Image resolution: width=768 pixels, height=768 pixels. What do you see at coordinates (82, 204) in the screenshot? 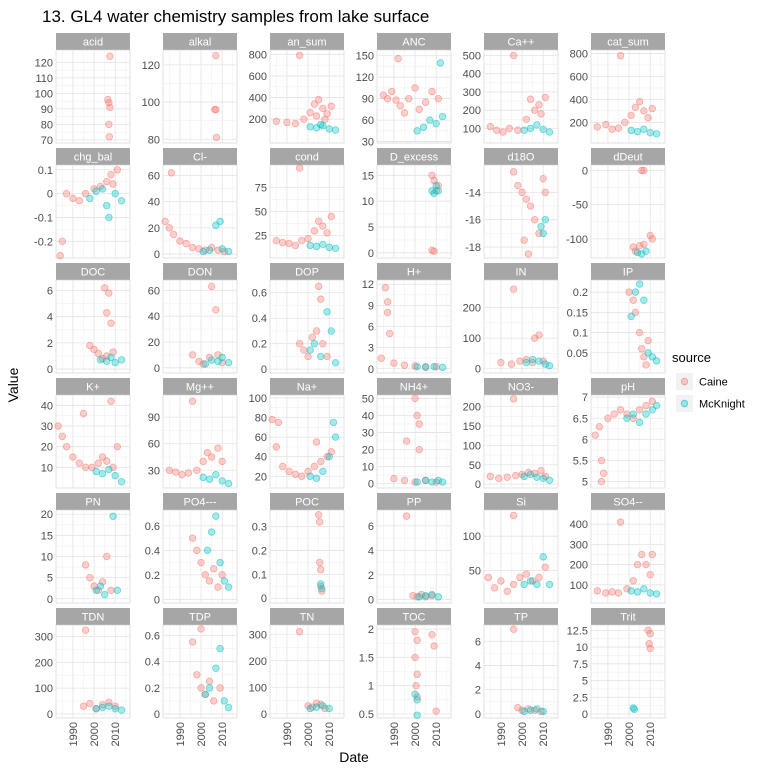
I see `facet-chg-bal: chg_bal -0.2 -0.1 0 0.1` at bounding box center [82, 204].